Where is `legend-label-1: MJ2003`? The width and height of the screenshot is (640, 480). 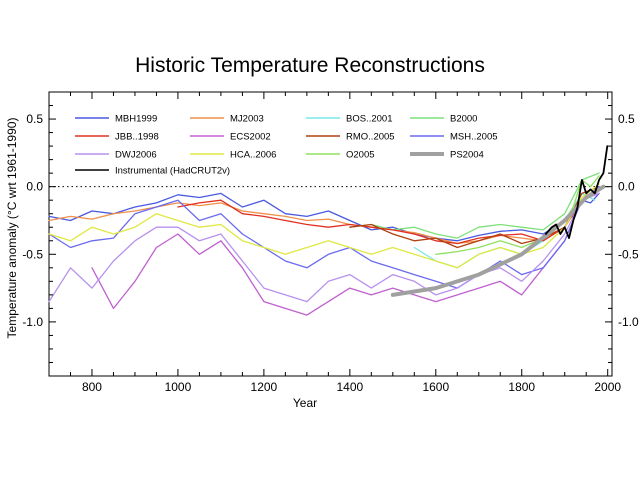 legend-label-1: MJ2003 is located at coordinates (247, 119).